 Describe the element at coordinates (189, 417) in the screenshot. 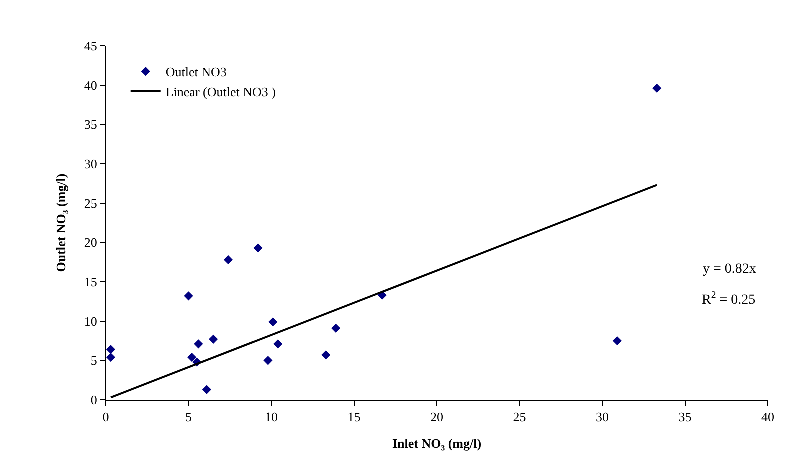

I see `x-tick-label: 5` at that location.